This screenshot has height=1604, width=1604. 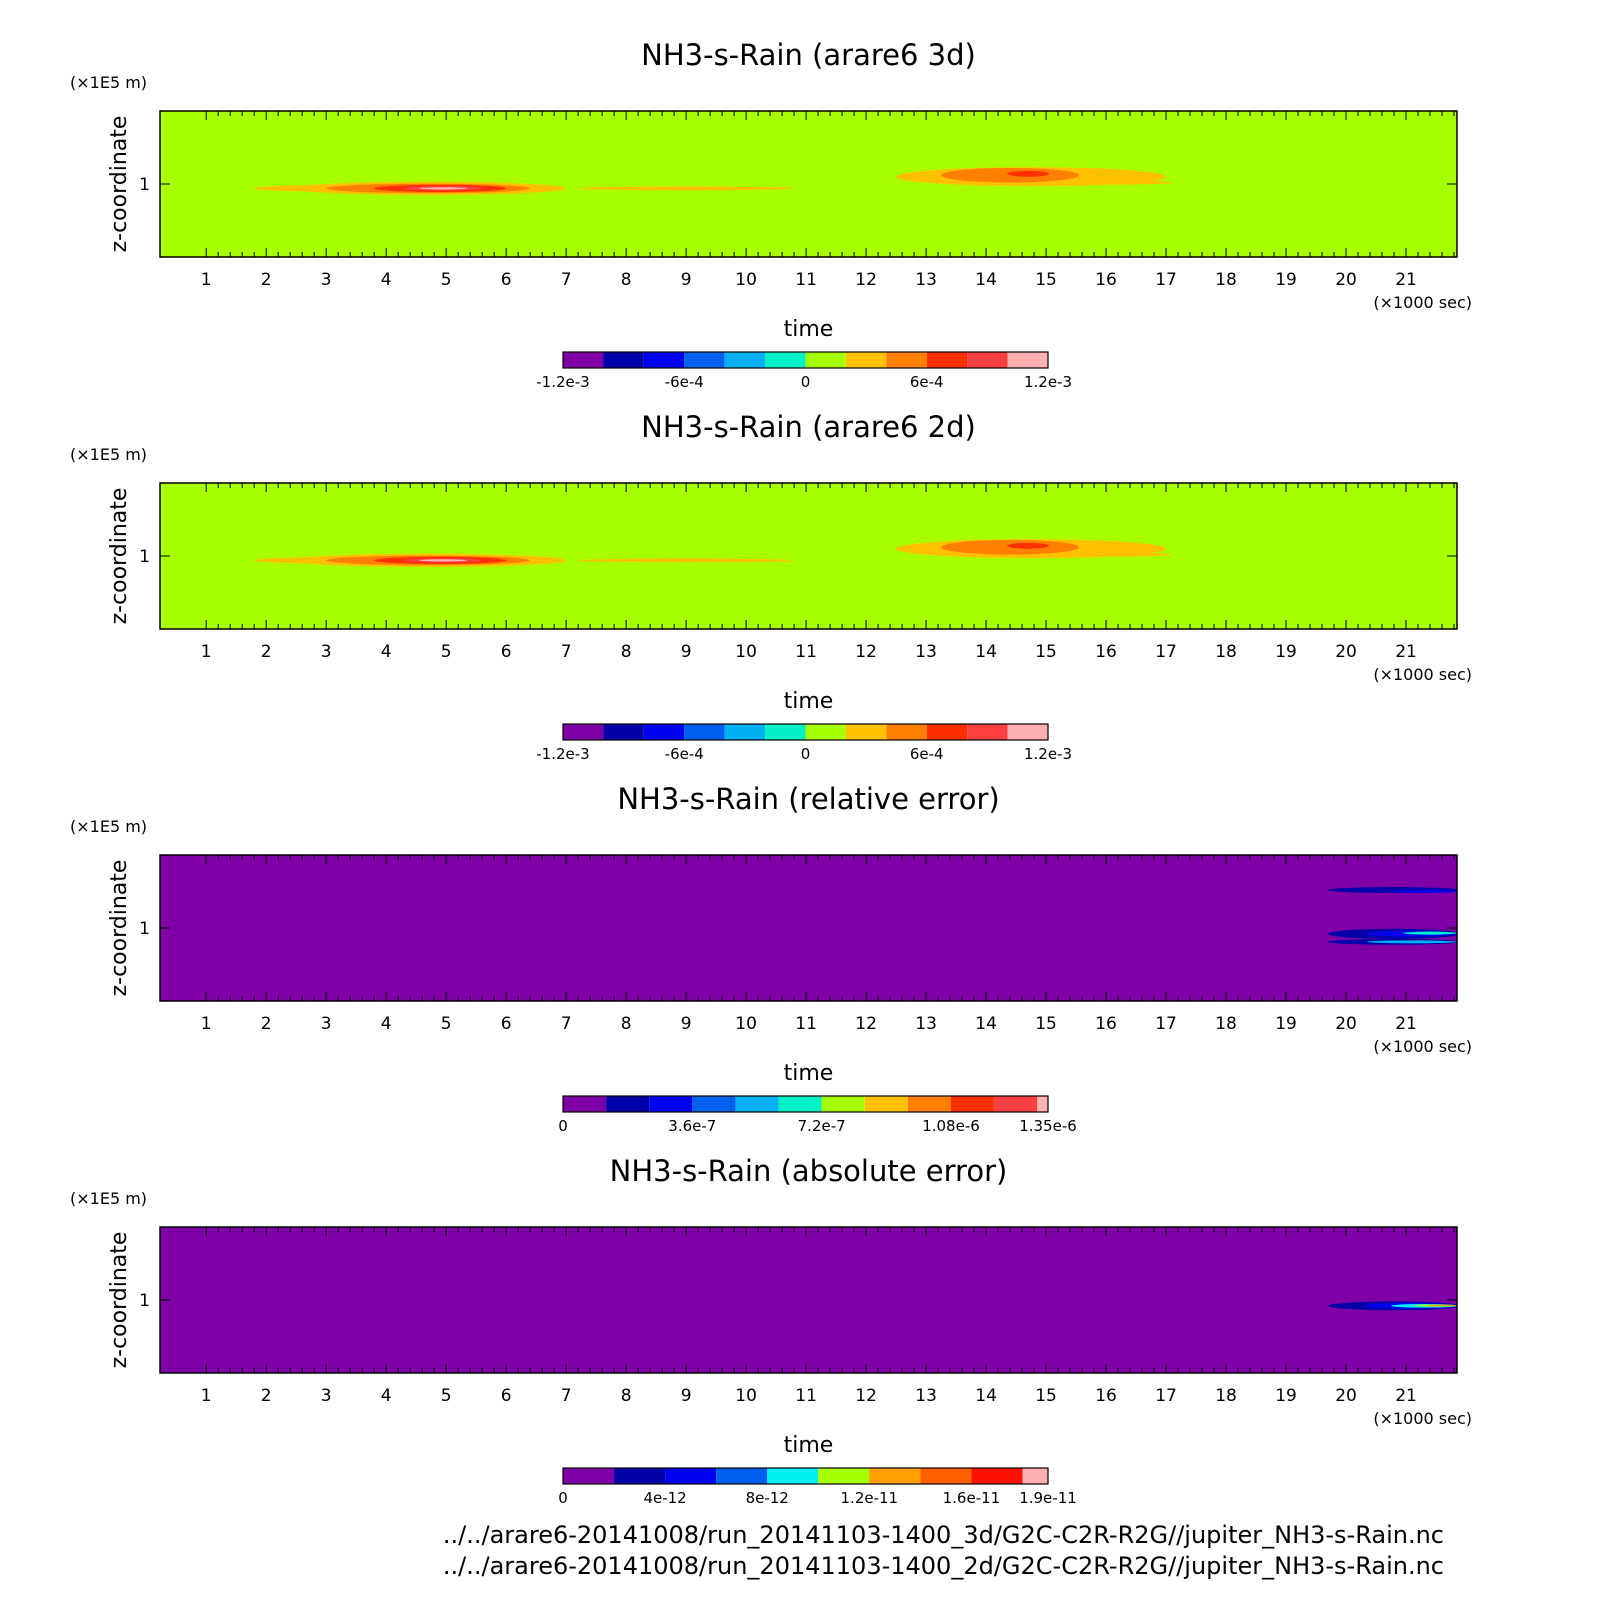 I want to click on colorbar-tick-label: 1.6e-11, so click(x=972, y=1498).